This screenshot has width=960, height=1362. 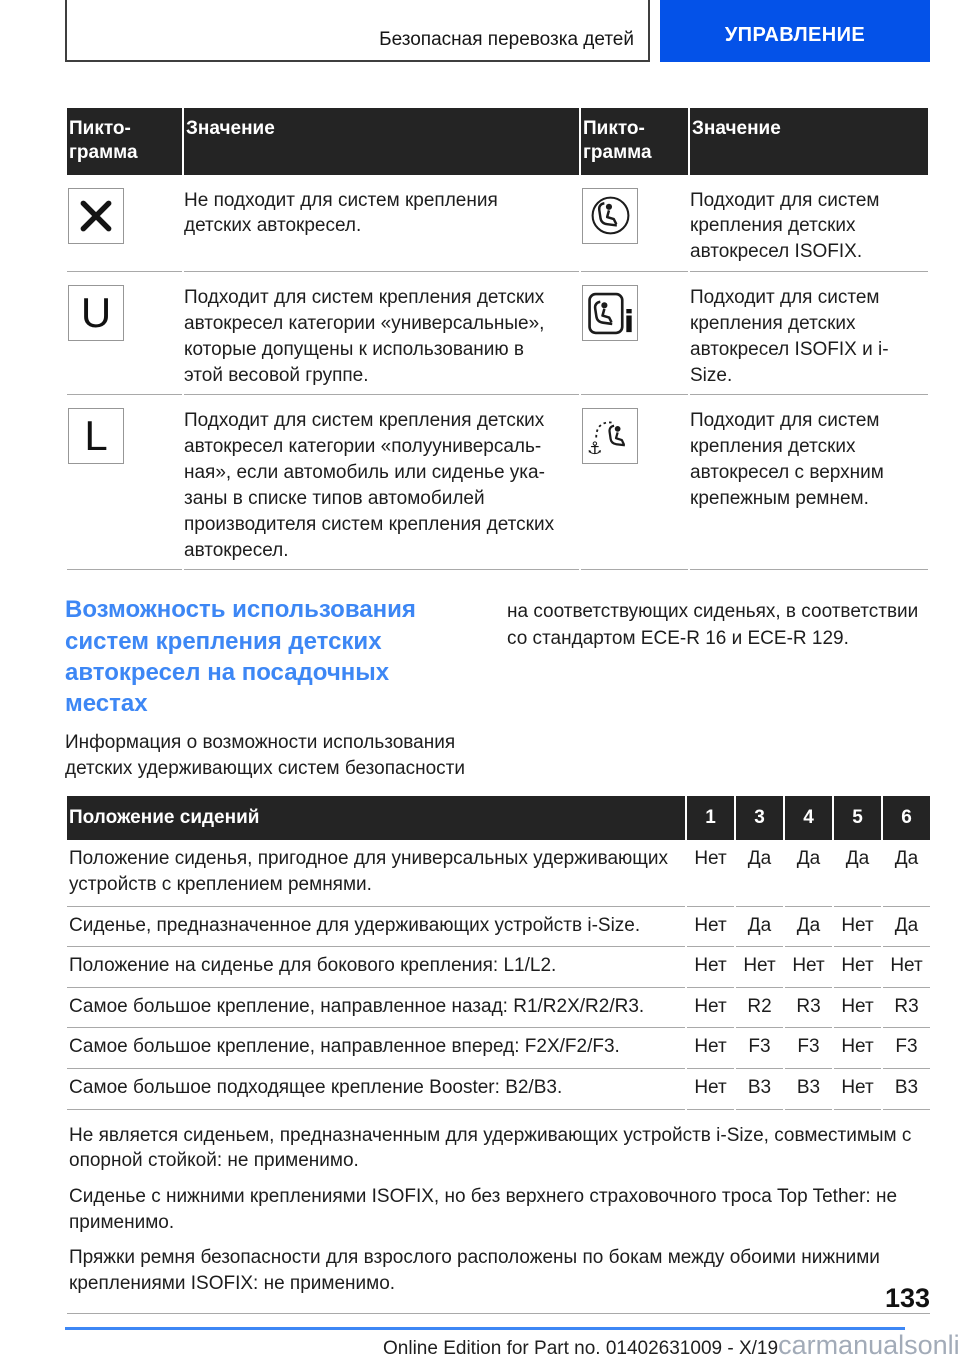 What do you see at coordinates (759, 818) in the screenshot?
I see `col-header-seat-3: 3` at bounding box center [759, 818].